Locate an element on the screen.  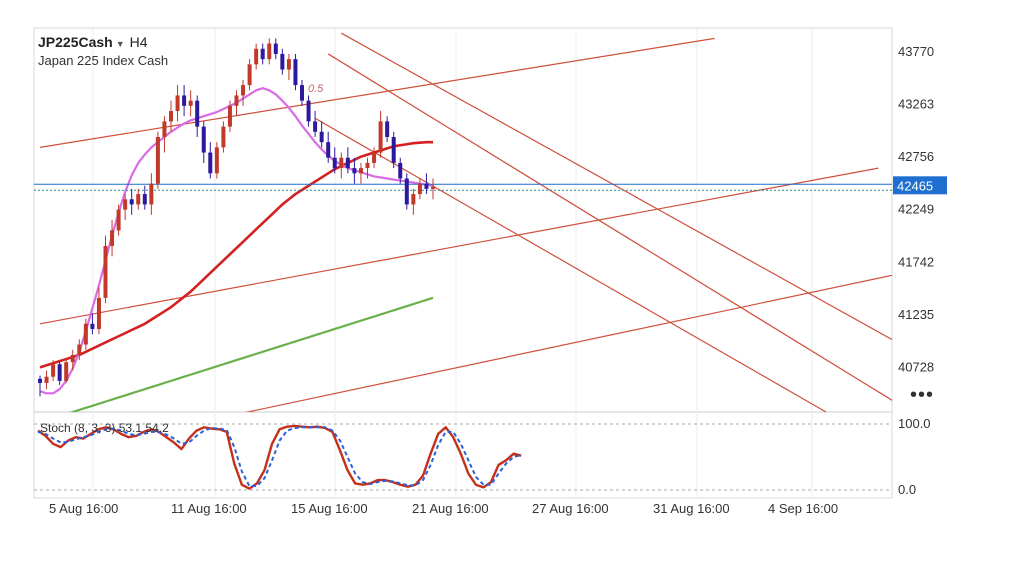
last-price-tag is located at coordinates (920, 185).